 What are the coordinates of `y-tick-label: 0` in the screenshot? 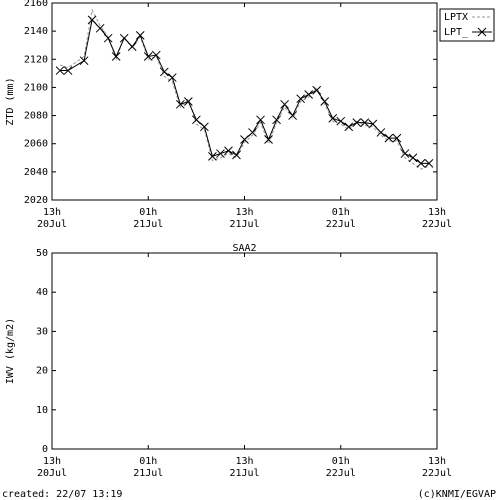 It's located at (45, 449).